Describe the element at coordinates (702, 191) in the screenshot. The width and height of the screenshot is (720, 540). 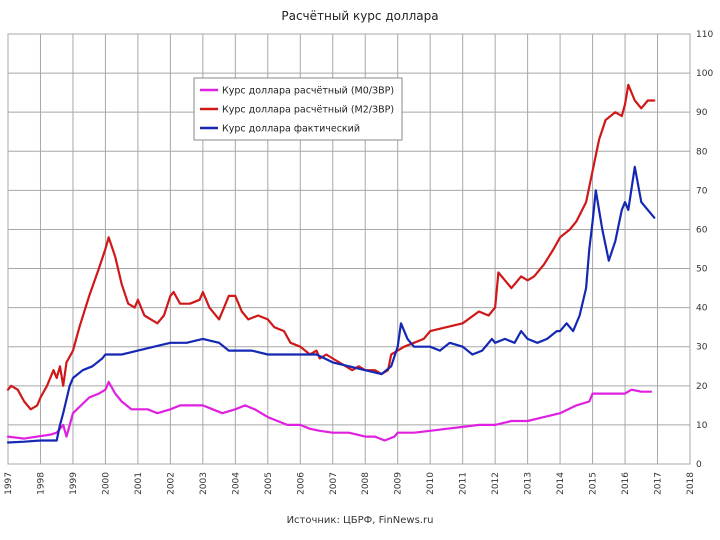
I see `y-tick-label: 70` at that location.